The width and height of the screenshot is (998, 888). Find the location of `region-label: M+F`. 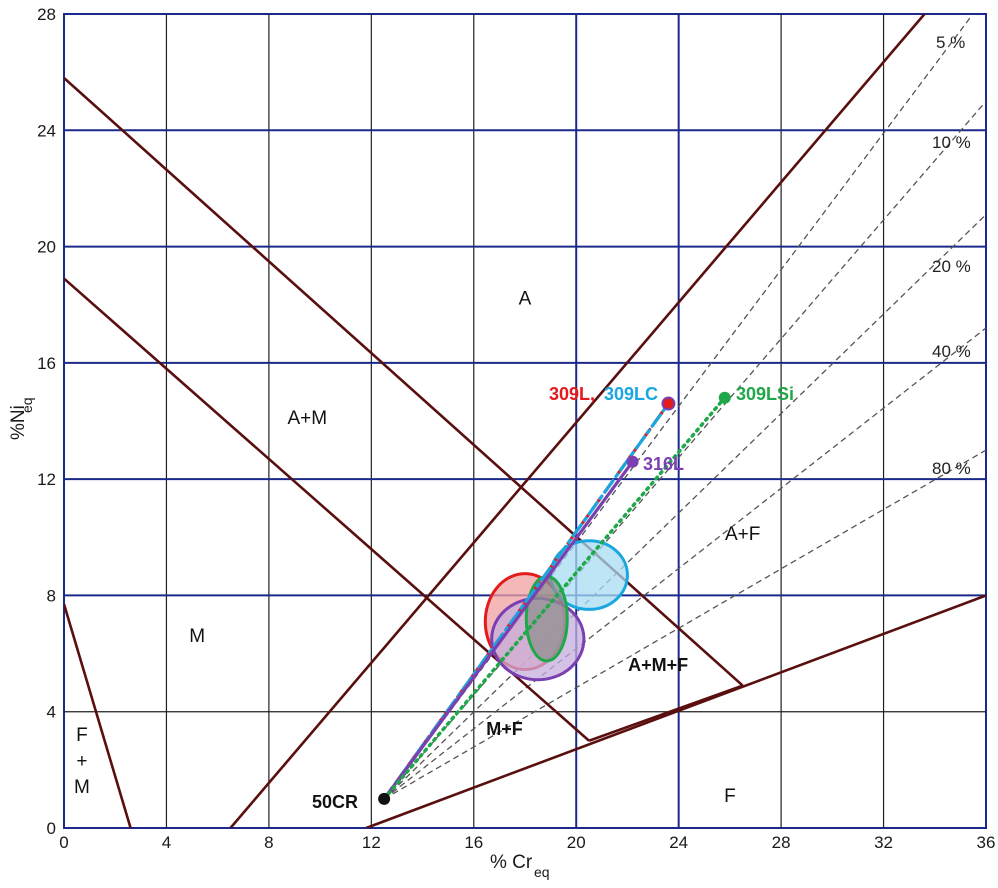

region-label: M+F is located at coordinates (504, 729).